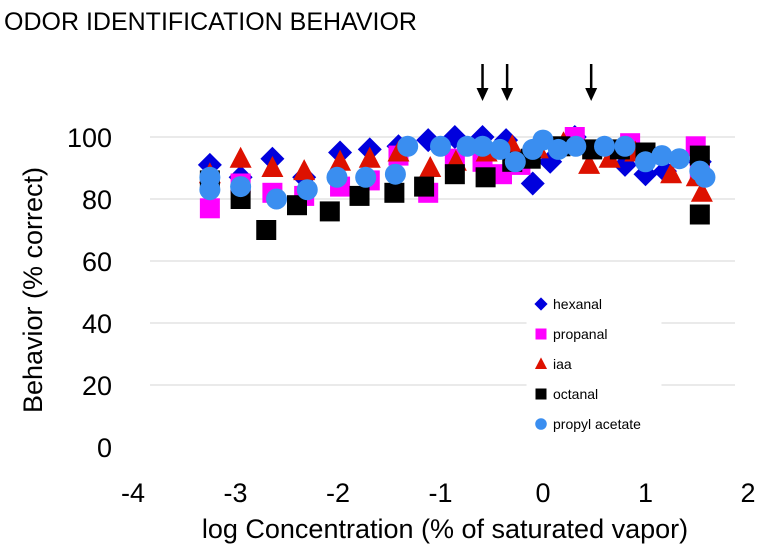  I want to click on chart-title: ODOR IDENTIFICATION BEHAVIOR, so click(210, 22).